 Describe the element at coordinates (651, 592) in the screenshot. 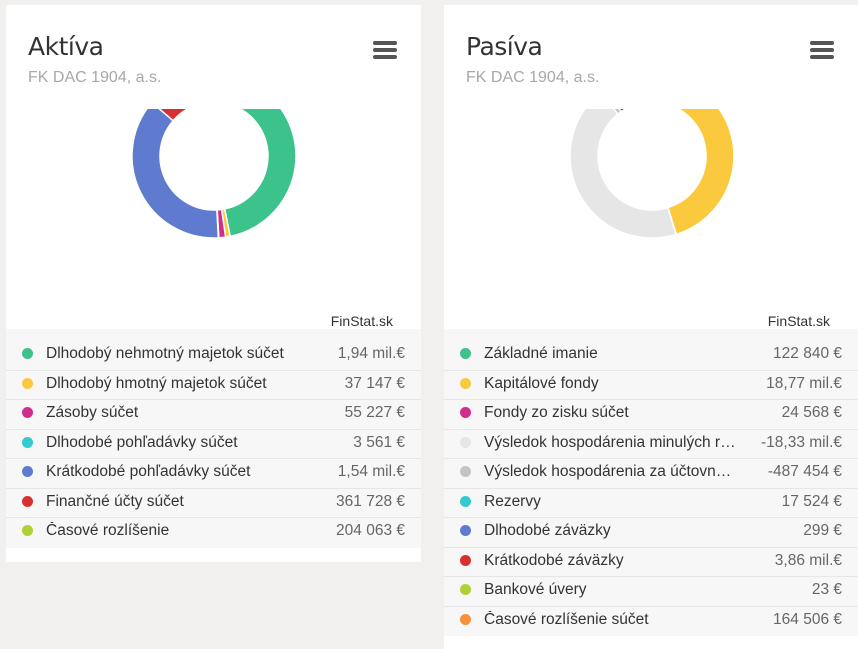

I see `legend-item: Bankové úvery 23 €` at that location.